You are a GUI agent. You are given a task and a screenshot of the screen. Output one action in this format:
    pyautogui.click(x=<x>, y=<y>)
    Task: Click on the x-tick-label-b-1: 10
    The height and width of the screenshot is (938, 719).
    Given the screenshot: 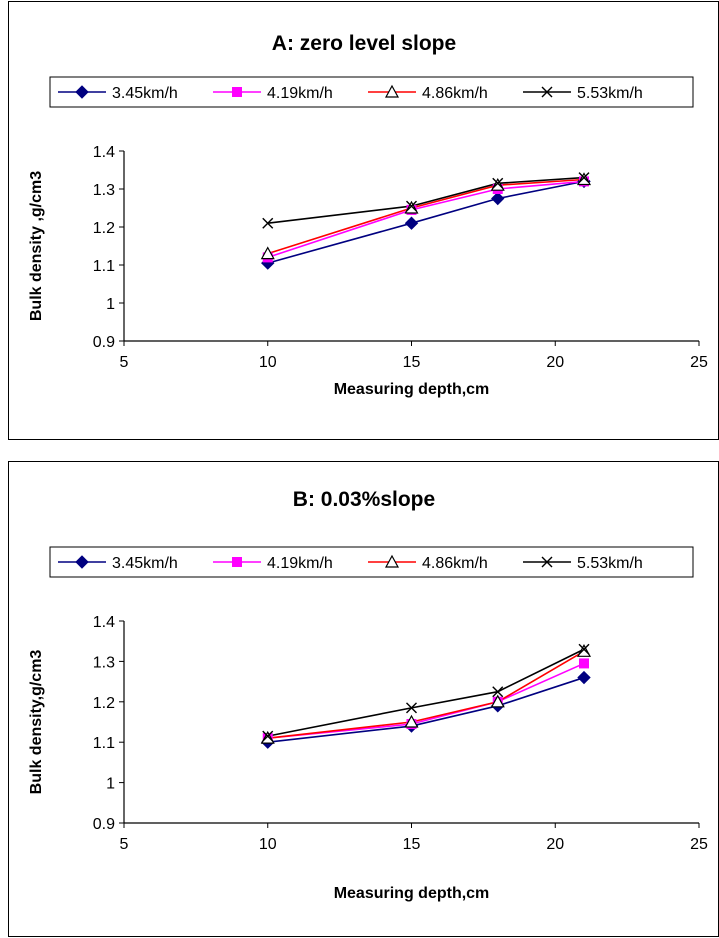 What is the action you would take?
    pyautogui.click(x=268, y=844)
    